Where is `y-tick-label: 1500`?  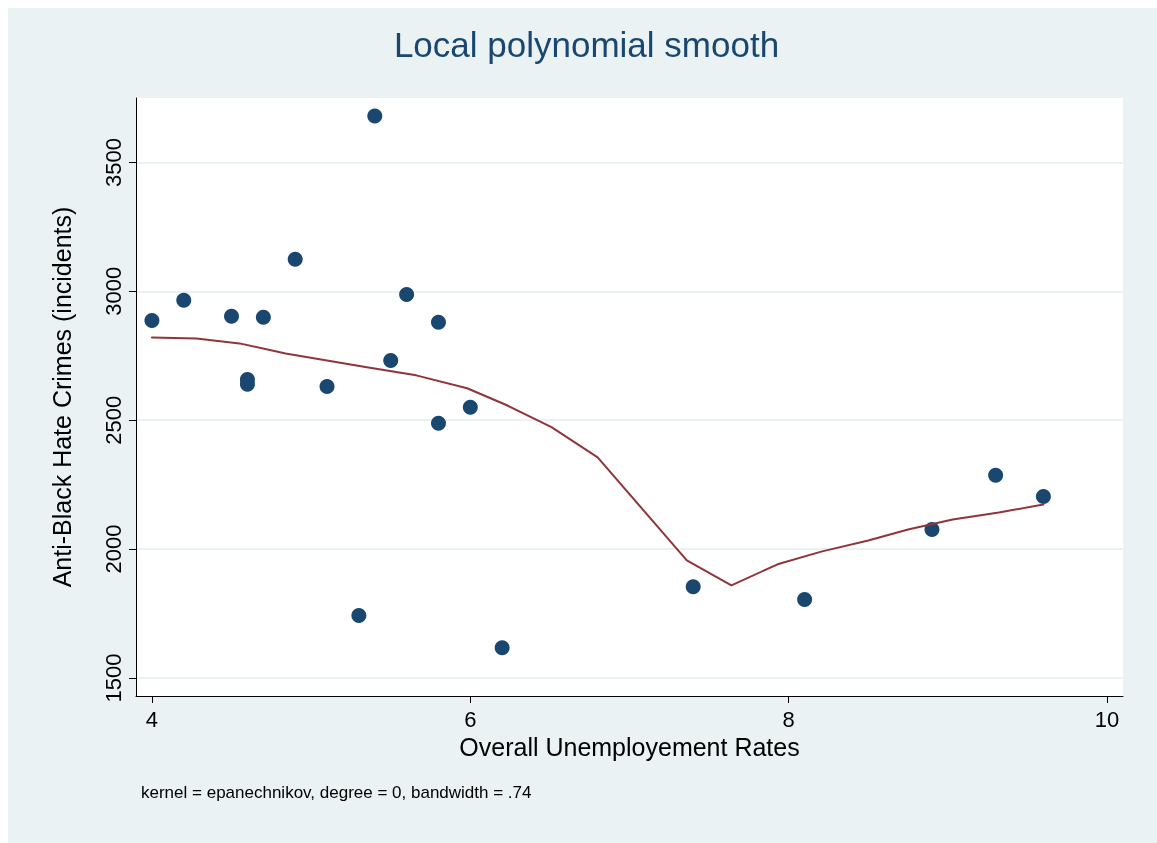
y-tick-label: 1500 is located at coordinates (113, 678).